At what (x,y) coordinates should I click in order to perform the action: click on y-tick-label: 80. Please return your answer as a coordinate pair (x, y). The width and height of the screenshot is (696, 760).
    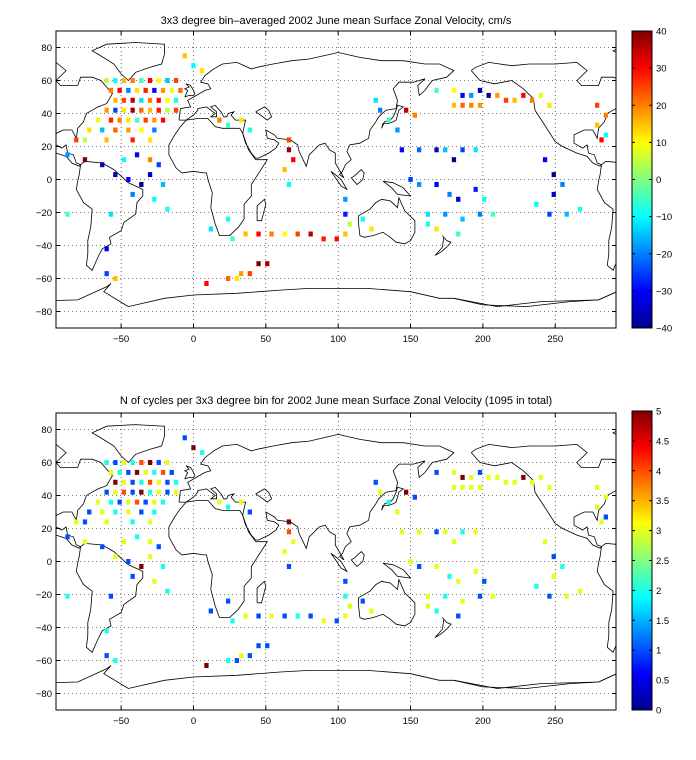
    Looking at the image, I should click on (46, 48).